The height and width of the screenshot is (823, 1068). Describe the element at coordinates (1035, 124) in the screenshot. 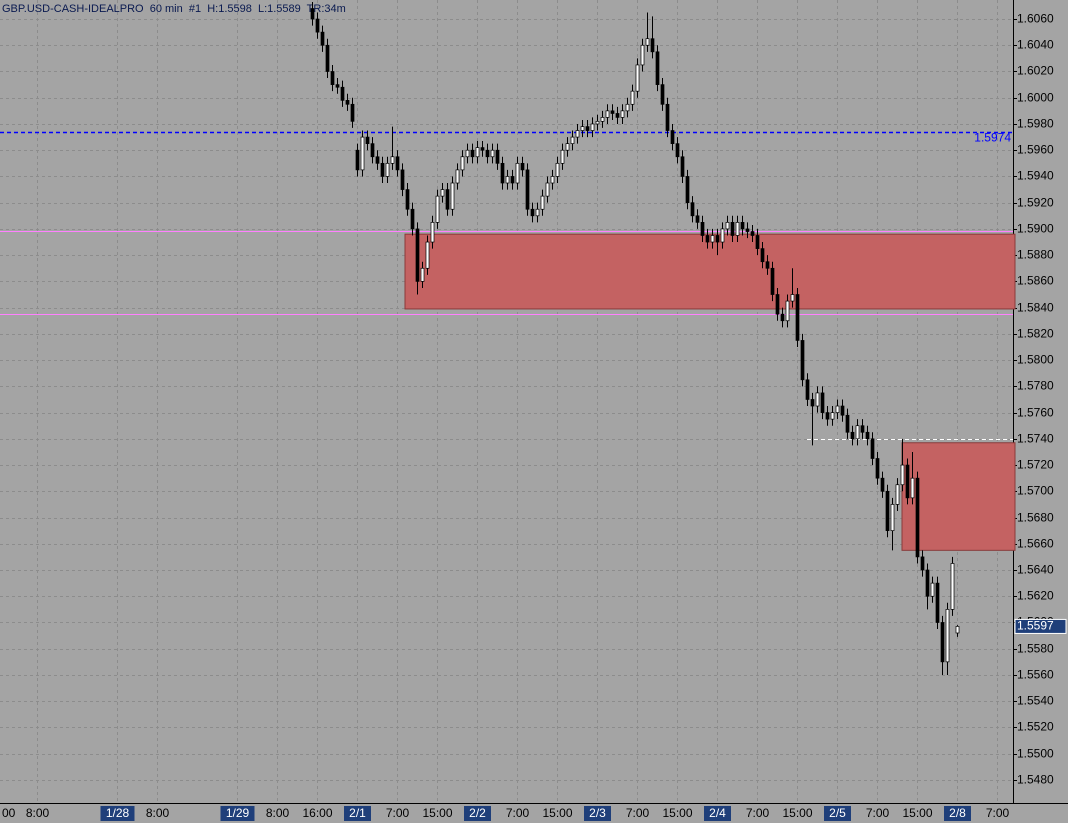

I see `y-tick-label: 1.5980` at that location.